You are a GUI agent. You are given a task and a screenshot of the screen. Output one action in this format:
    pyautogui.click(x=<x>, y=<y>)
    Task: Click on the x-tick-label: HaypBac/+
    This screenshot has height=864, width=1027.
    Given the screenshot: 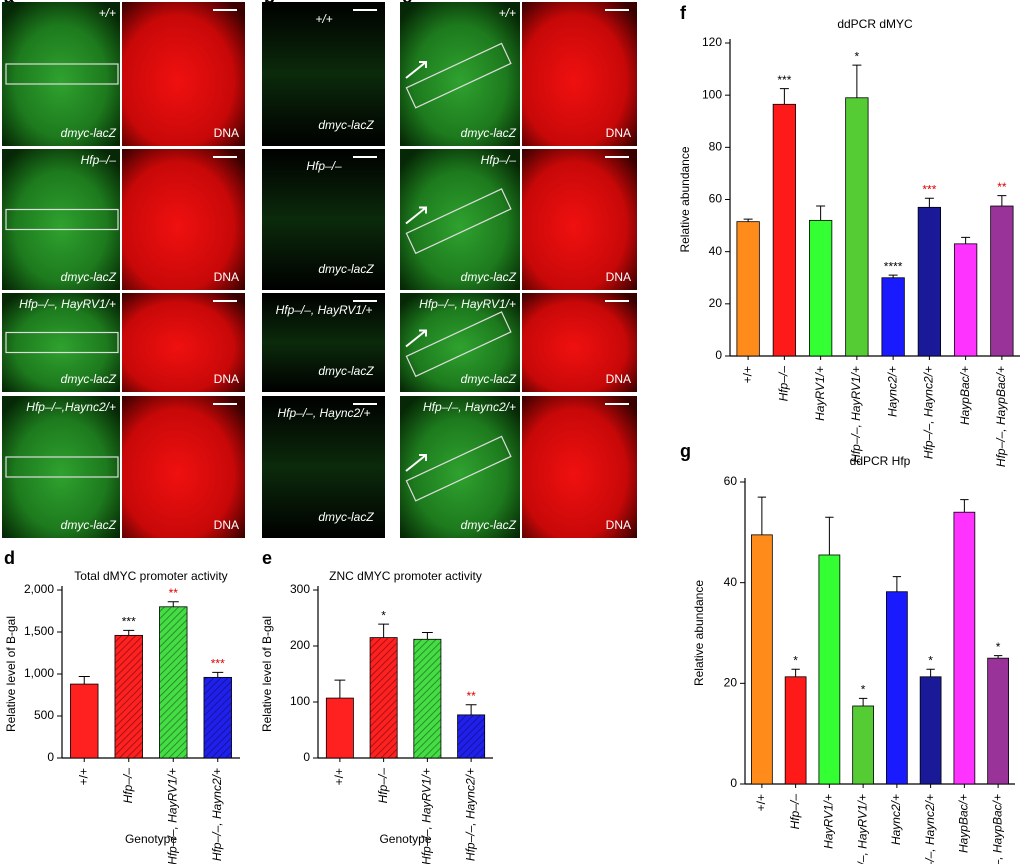 What is the action you would take?
    pyautogui.click(x=964, y=823)
    